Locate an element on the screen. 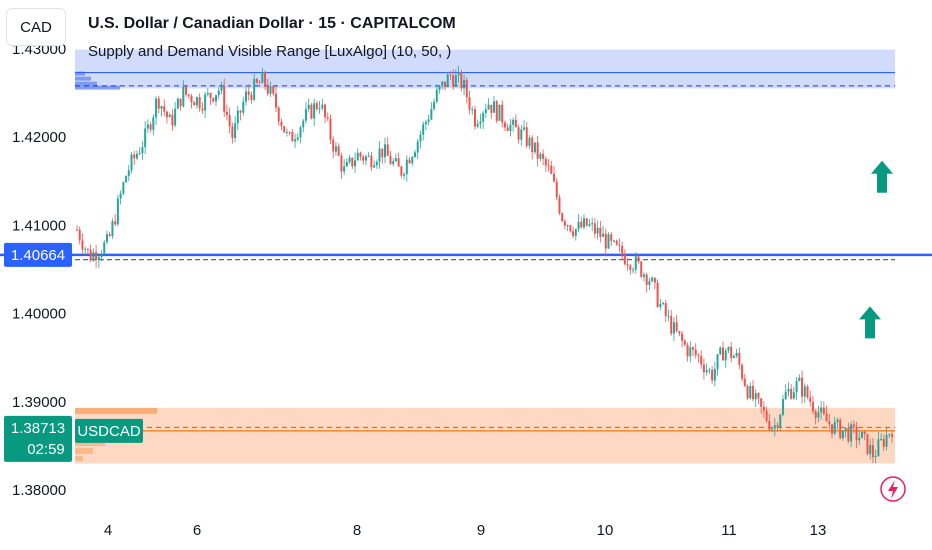 The width and height of the screenshot is (932, 550). price-line-label: 1.40664 is located at coordinates (38, 255).